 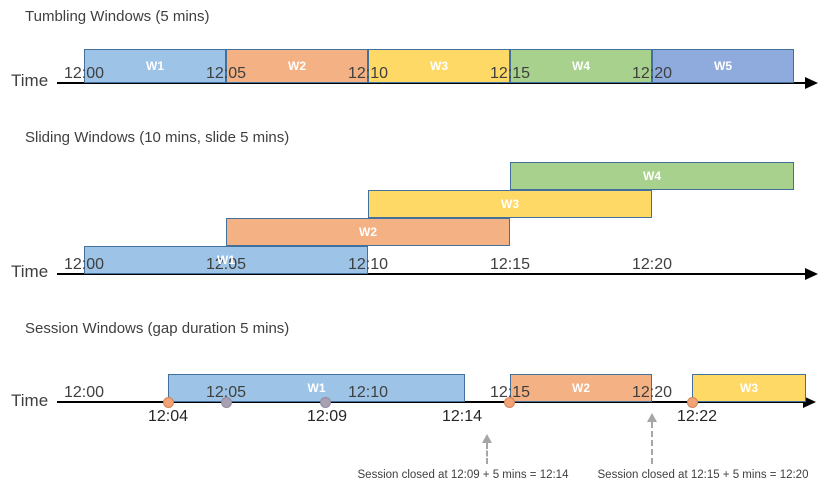 I want to click on event-label-12-04: 12:04, so click(x=168, y=416).